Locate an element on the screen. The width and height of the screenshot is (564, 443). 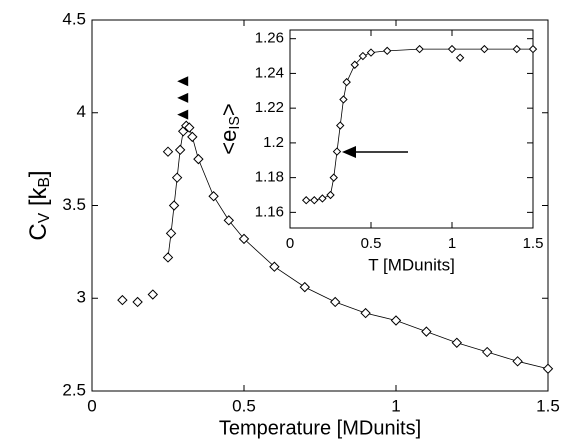
y-tick-label: 1.24 is located at coordinates (269, 72).